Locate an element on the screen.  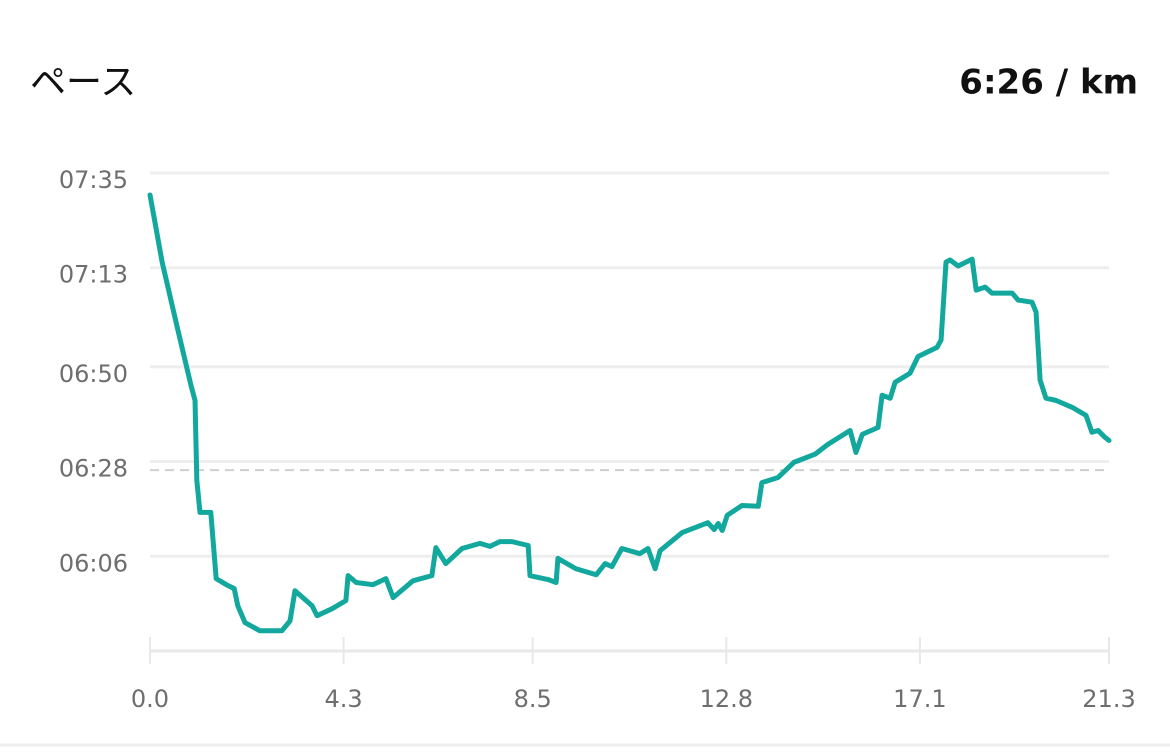
y-tick-label: 06:28 is located at coordinates (93, 469).